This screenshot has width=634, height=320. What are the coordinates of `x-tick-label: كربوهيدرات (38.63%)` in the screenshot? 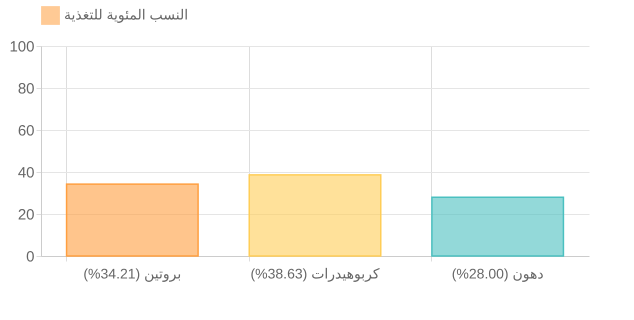 It's located at (315, 274).